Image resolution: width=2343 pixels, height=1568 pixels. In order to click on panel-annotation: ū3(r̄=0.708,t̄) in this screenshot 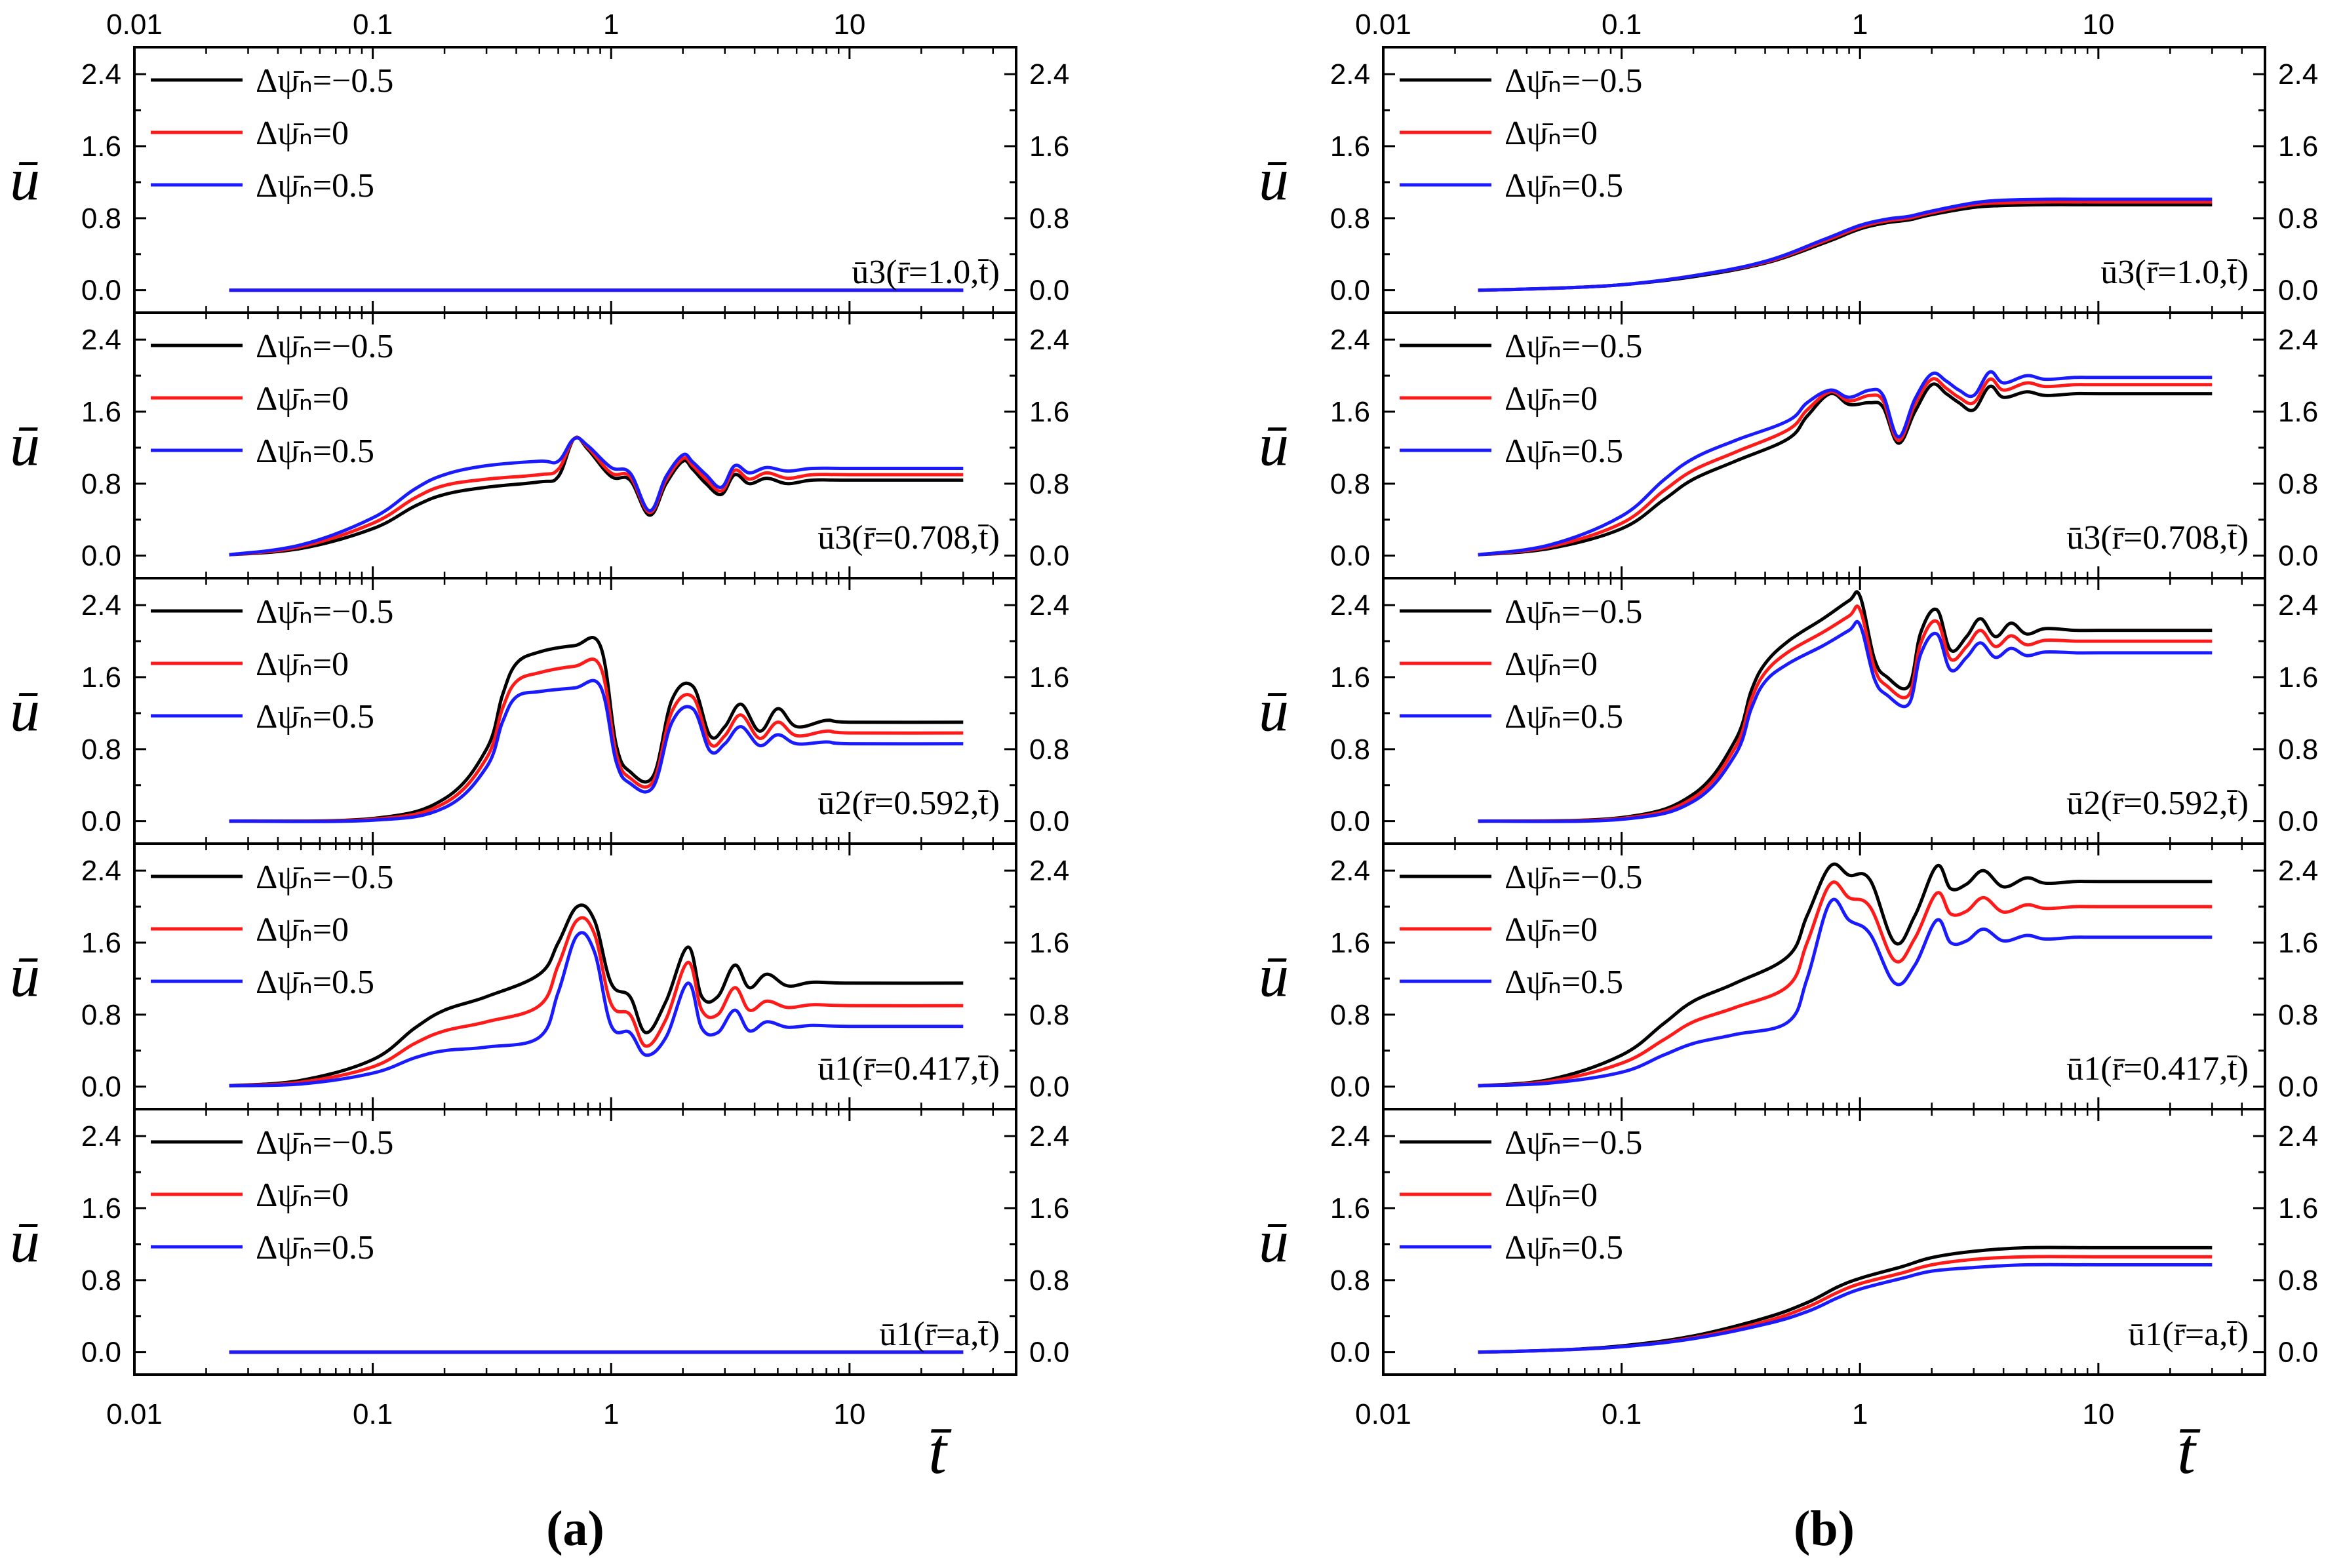, I will do `click(909, 538)`.